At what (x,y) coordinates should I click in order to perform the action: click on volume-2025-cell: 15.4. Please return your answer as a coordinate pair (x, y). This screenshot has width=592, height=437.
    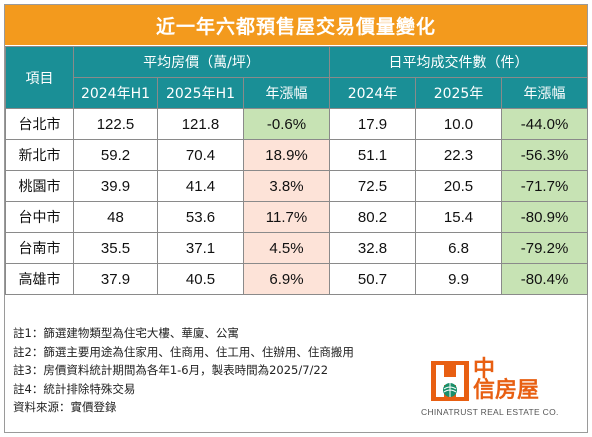
    Looking at the image, I should click on (459, 217).